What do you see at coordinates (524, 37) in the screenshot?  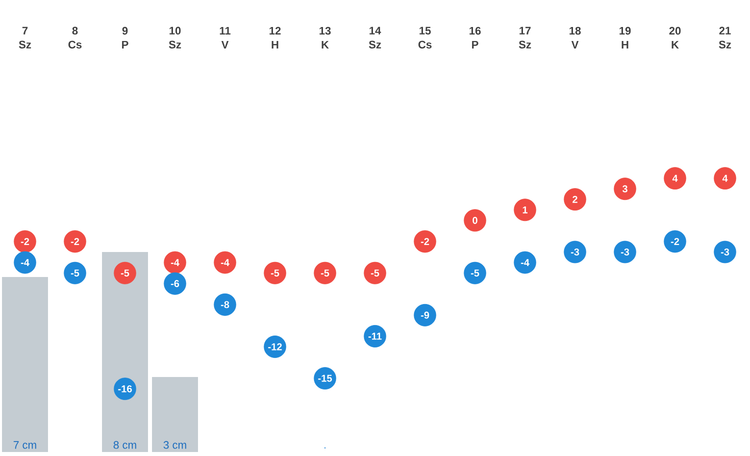 I see `x-tick-label: 17 Sz` at bounding box center [524, 37].